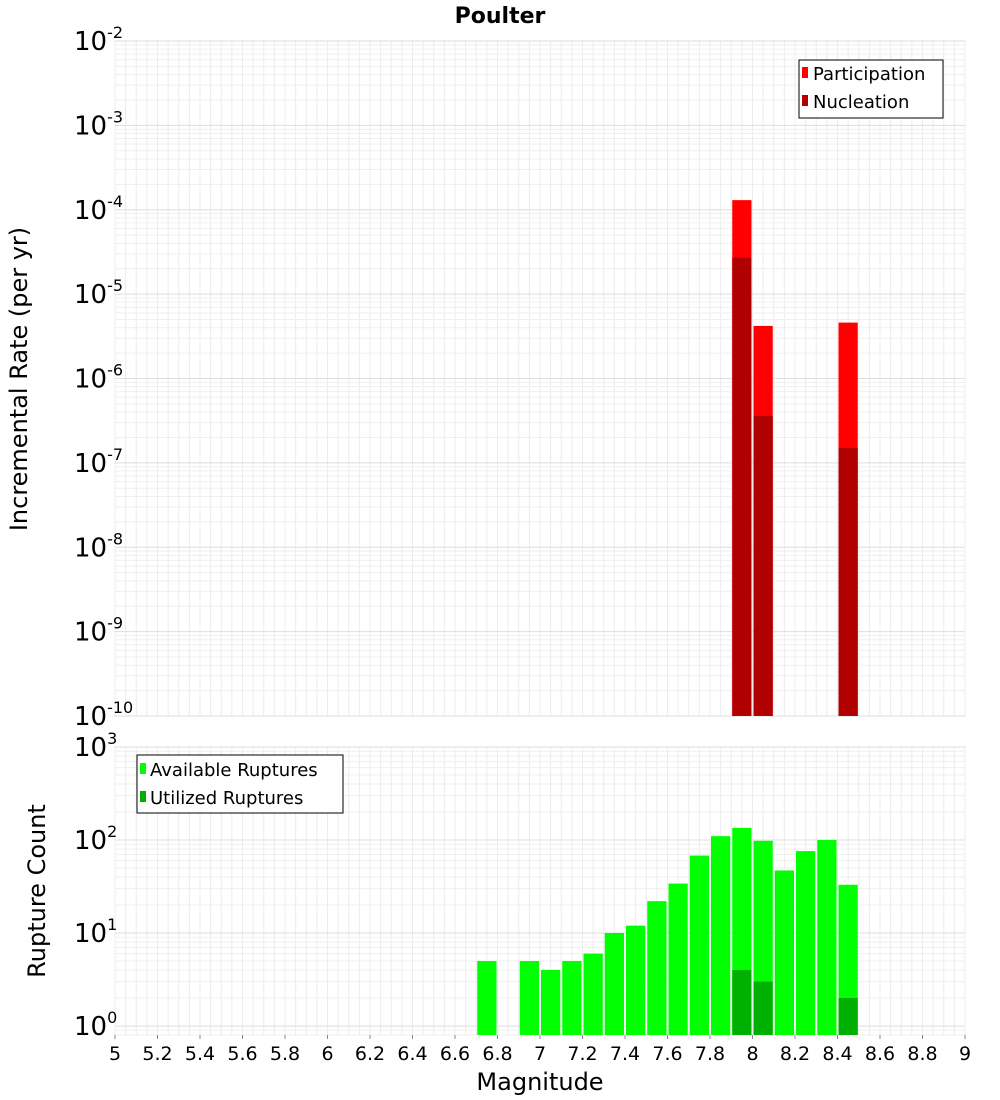 This screenshot has height=1100, width=1000. Describe the element at coordinates (98, 546) in the screenshot. I see `top-y-tick-label: 10⁻⁸` at that location.